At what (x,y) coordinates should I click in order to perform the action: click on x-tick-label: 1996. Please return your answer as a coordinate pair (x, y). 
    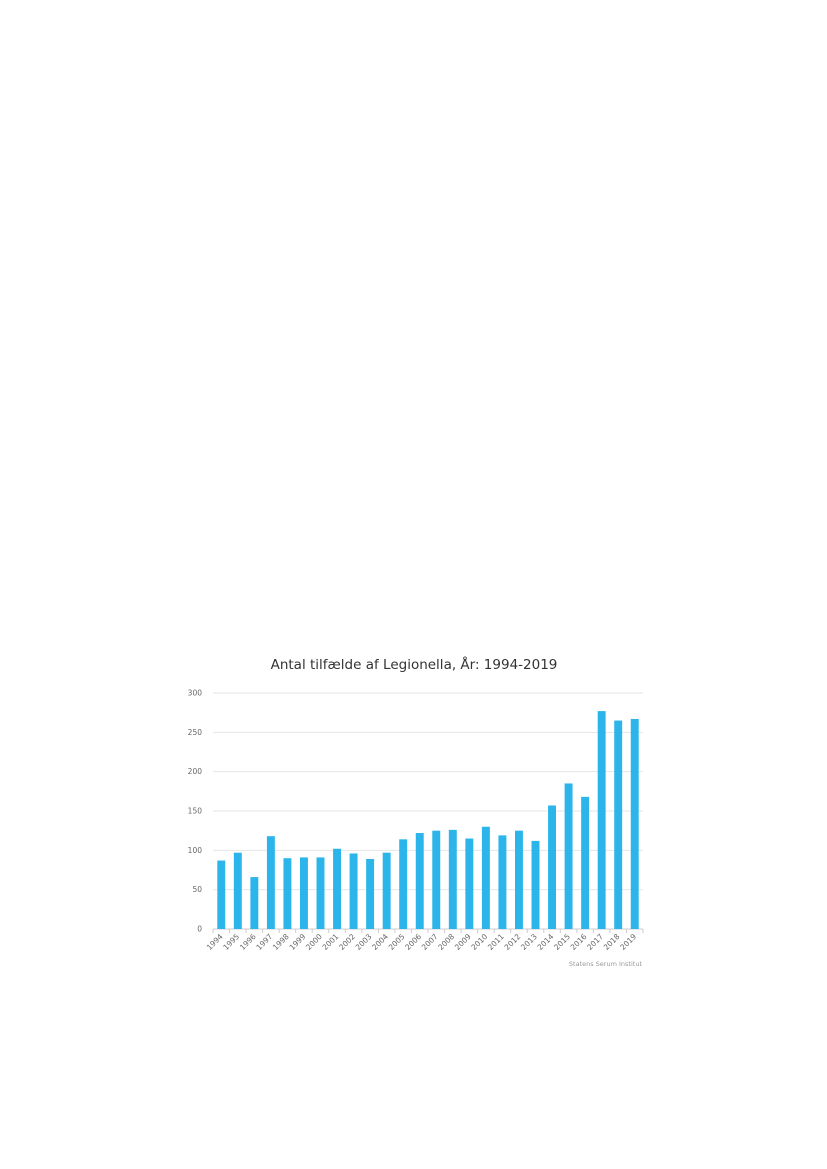
    Looking at the image, I should click on (248, 942).